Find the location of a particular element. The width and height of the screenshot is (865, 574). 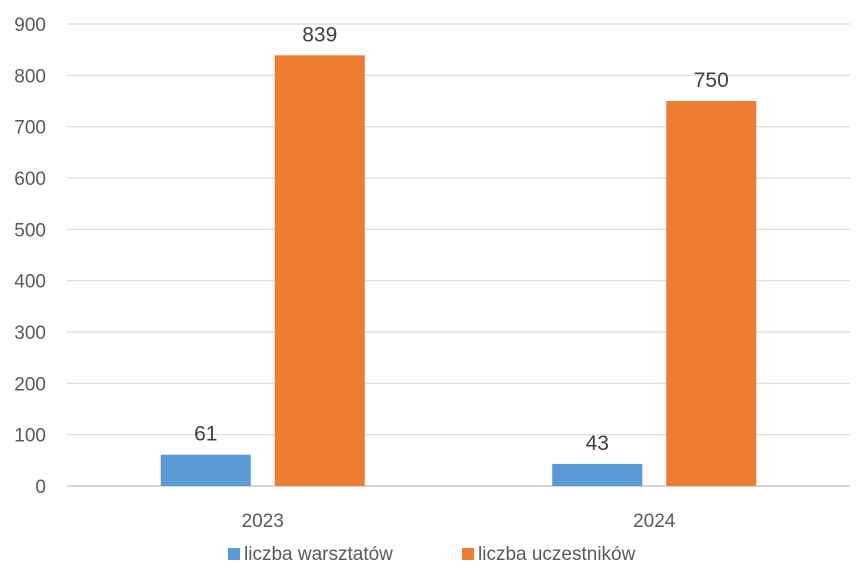

legend-label: liczba warsztatów is located at coordinates (318, 554).